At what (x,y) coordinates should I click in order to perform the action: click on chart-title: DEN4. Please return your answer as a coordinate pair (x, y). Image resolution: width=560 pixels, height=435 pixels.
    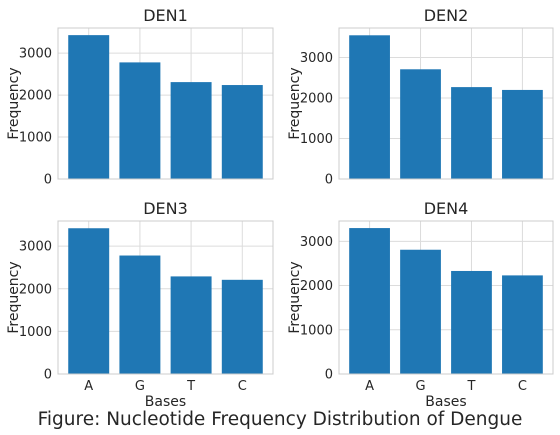
    Looking at the image, I should click on (446, 208).